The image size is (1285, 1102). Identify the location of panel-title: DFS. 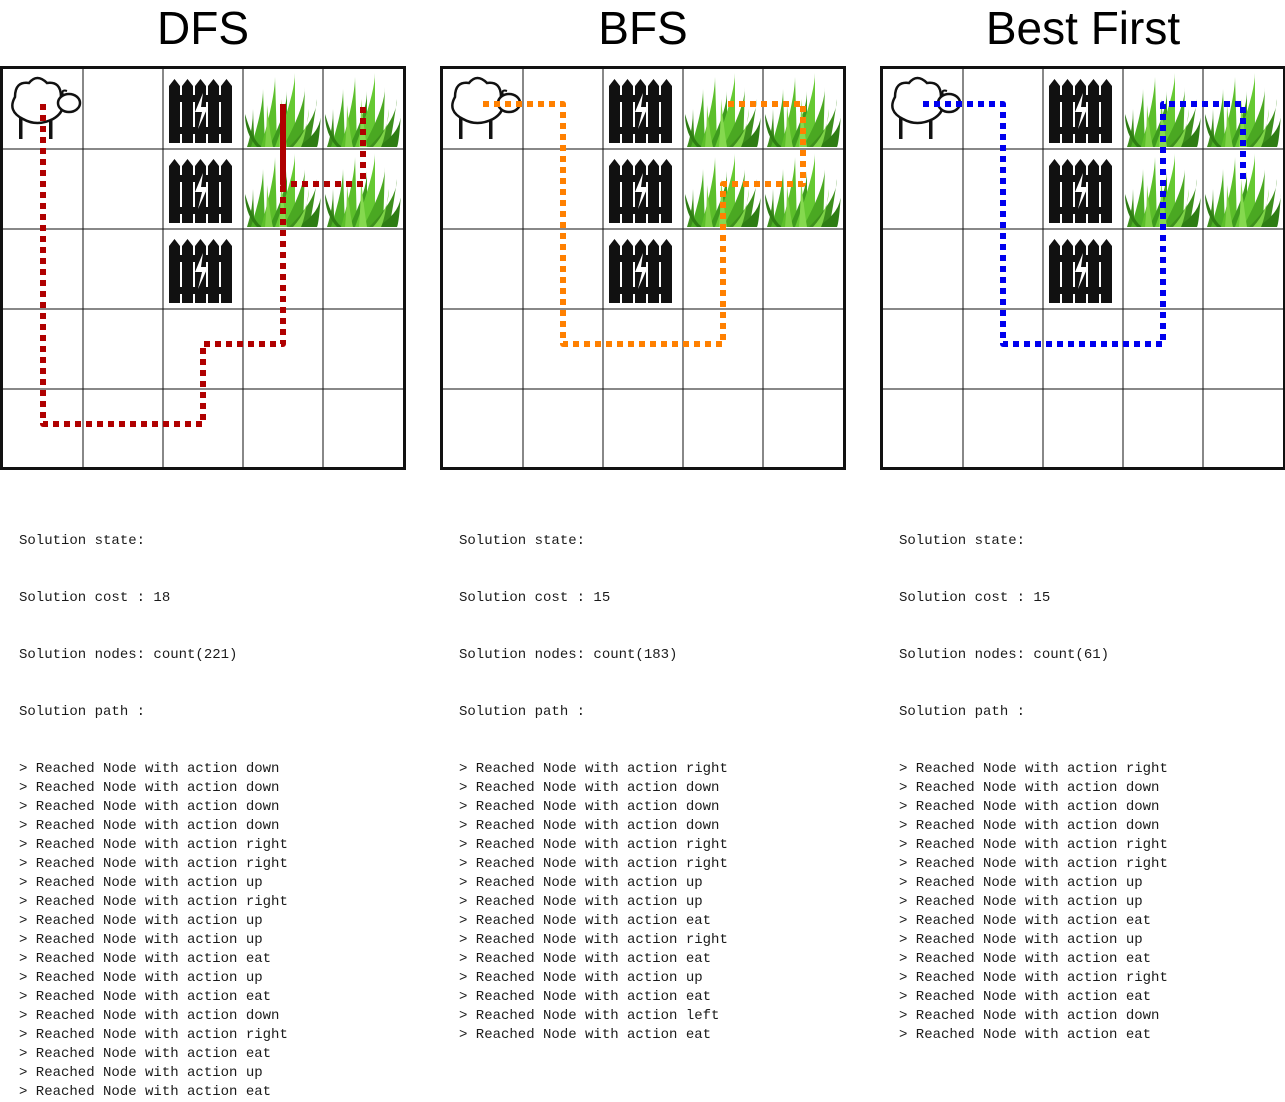
(203, 28).